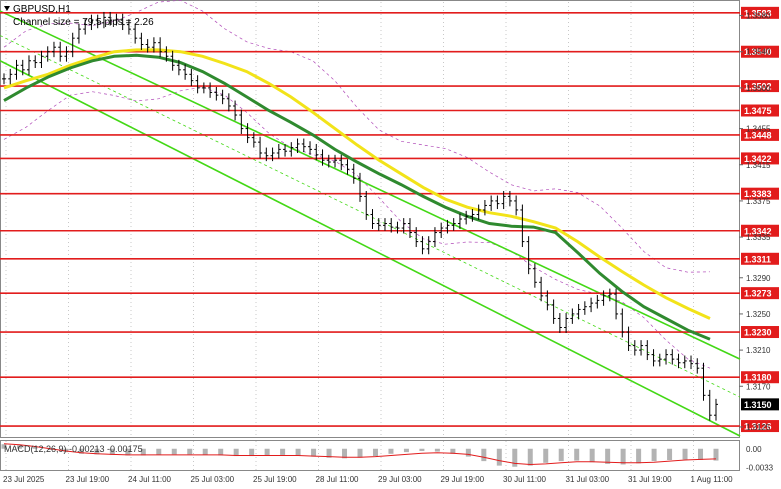 This screenshot has width=781, height=489. What do you see at coordinates (338, 479) in the screenshot?
I see `x-tick-label: 28 Jul 11:00` at bounding box center [338, 479].